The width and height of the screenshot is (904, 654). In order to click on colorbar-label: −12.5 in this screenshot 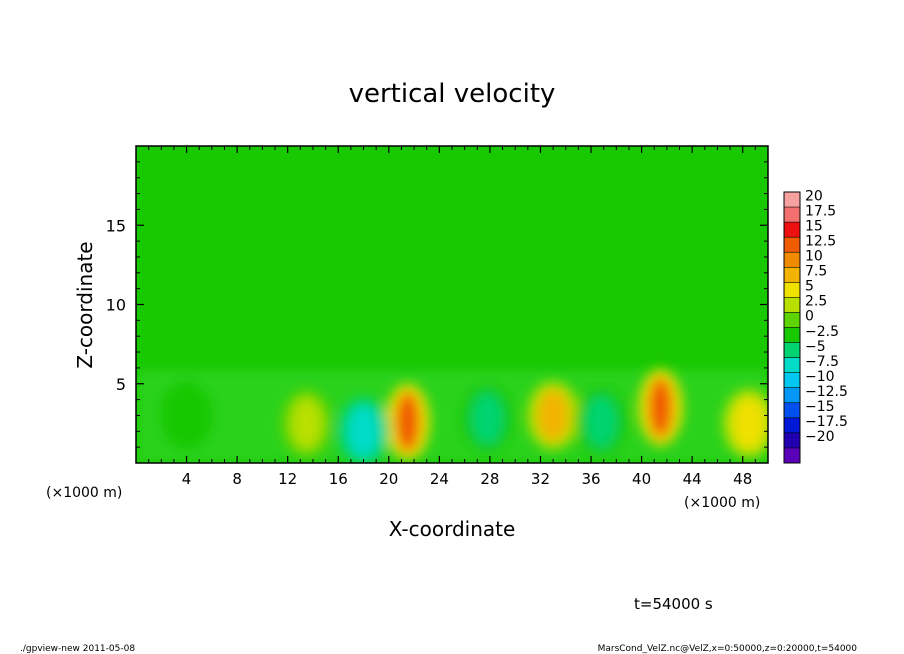, I will do `click(826, 392)`.